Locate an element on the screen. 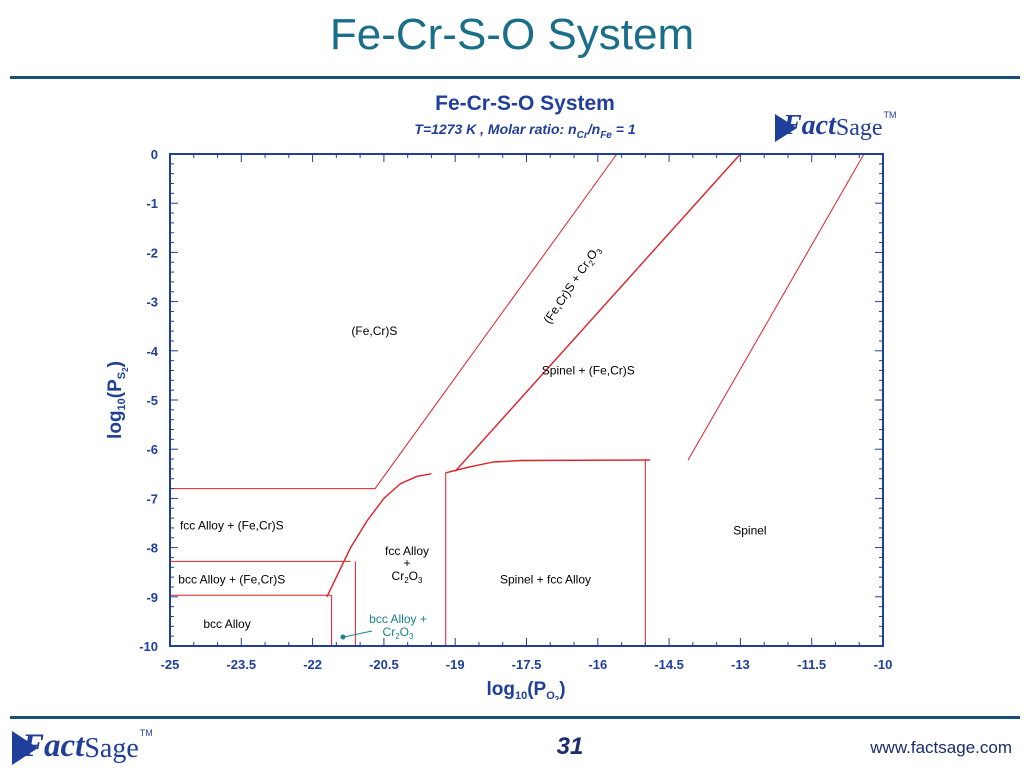 This screenshot has width=1024, height=768. spinel-fecrs-diagonal is located at coordinates (597, 312).